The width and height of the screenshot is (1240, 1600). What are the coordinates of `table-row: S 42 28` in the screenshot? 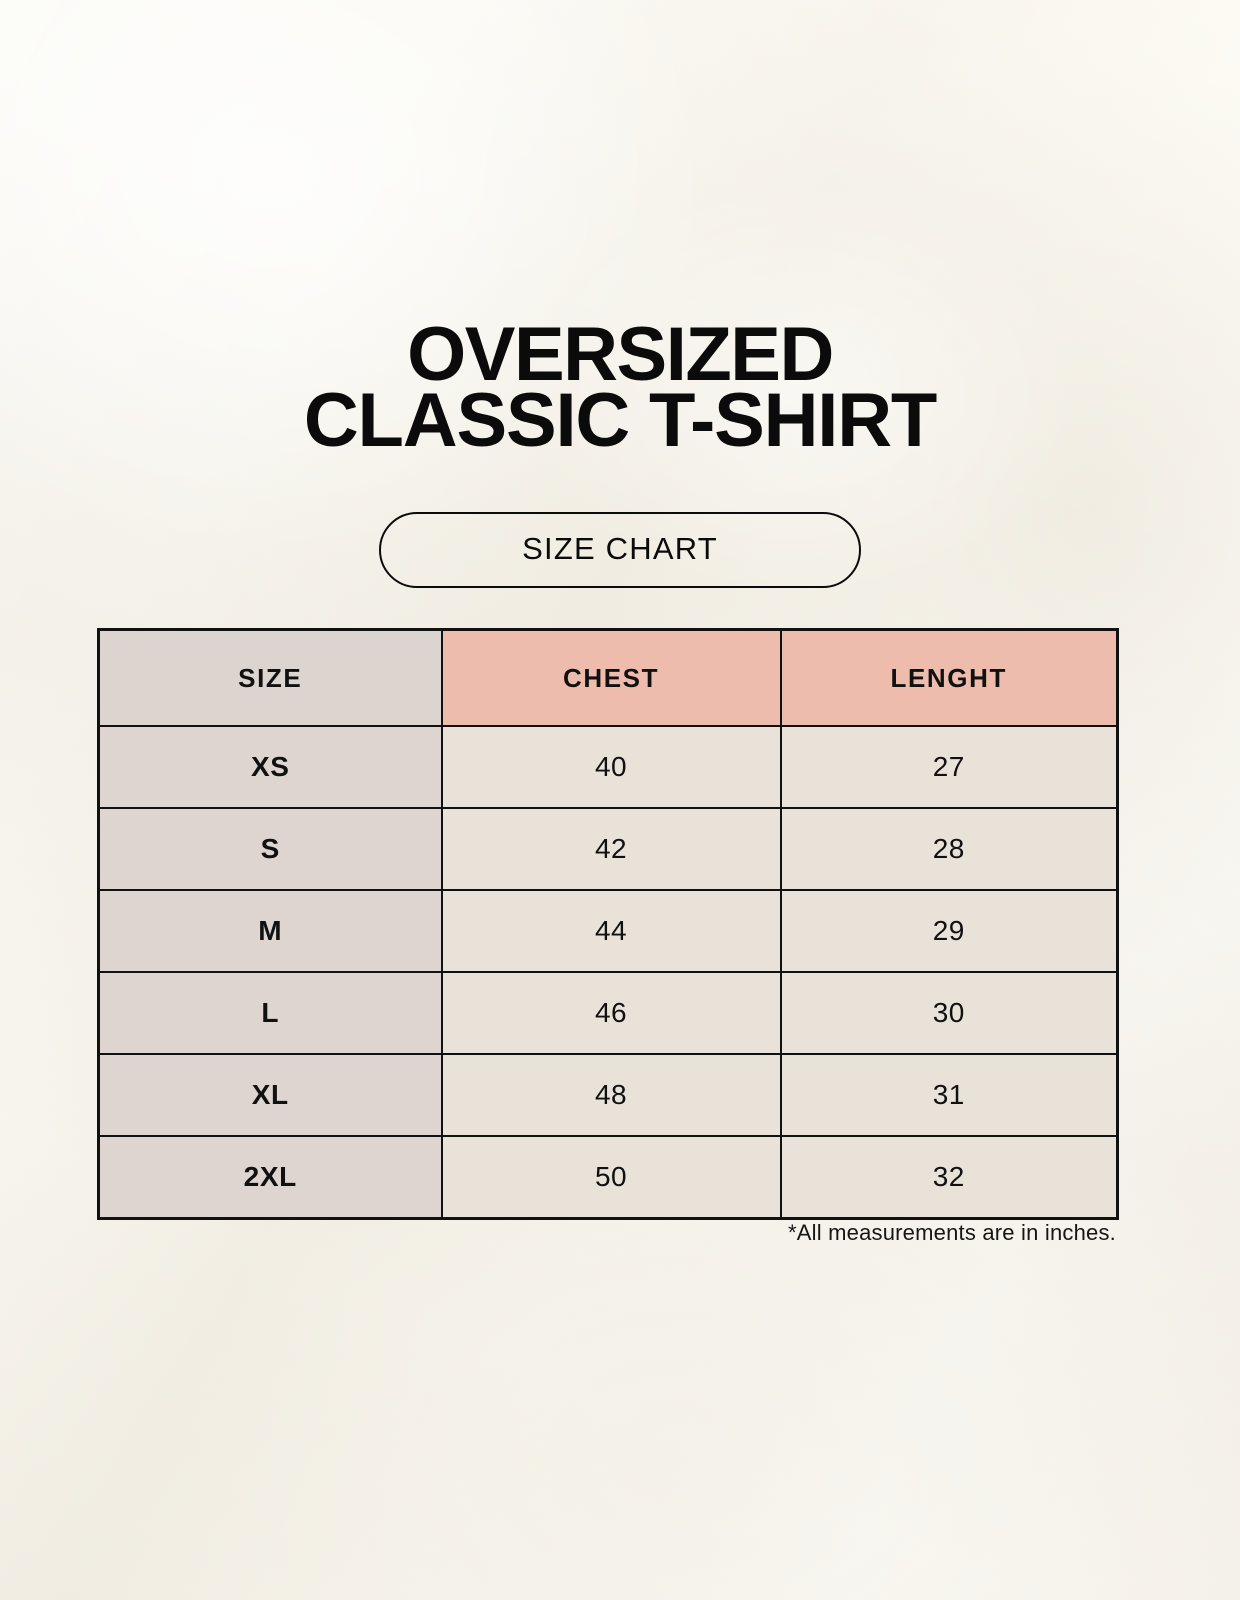 It's located at (608, 849).